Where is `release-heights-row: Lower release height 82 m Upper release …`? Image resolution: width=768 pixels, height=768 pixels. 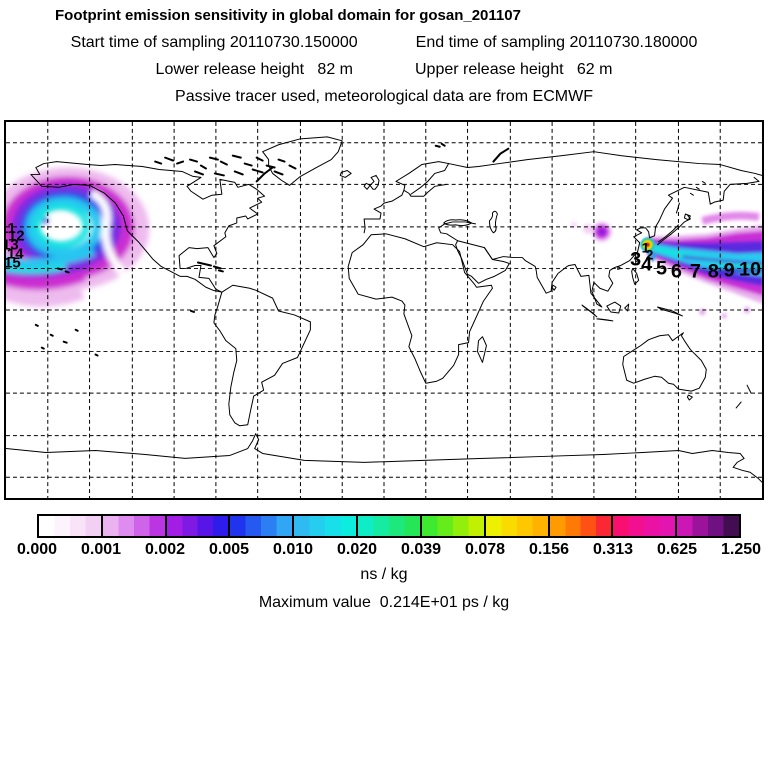 release-heights-row: Lower release height 82 m Upper release … is located at coordinates (384, 70).